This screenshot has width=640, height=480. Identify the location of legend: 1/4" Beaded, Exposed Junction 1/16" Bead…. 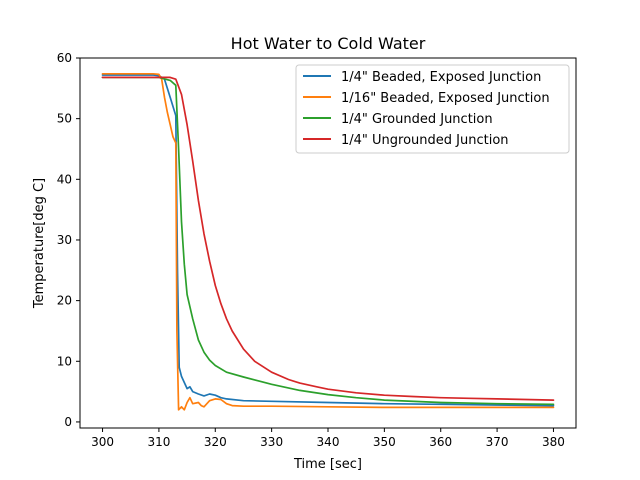
(432, 109).